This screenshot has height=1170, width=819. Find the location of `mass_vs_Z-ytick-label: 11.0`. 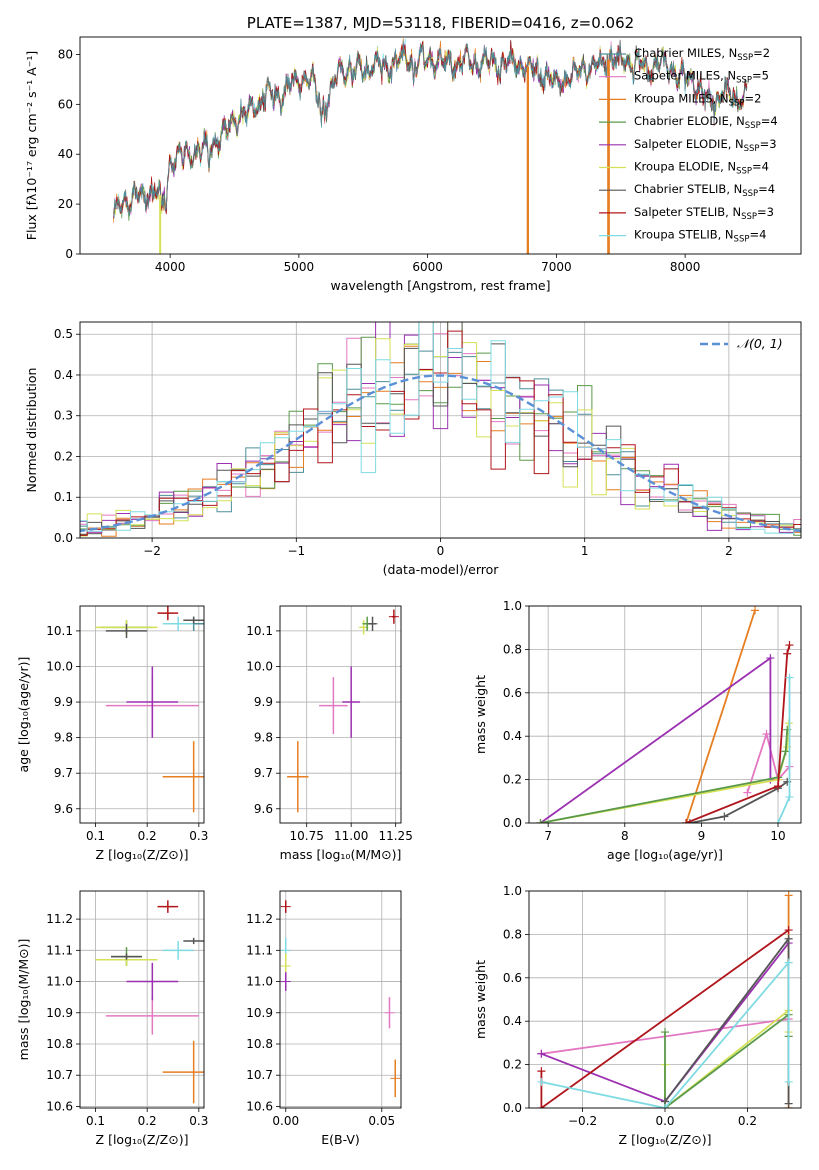

mass_vs_Z-ytick-label: 11.0 is located at coordinates (59, 982).